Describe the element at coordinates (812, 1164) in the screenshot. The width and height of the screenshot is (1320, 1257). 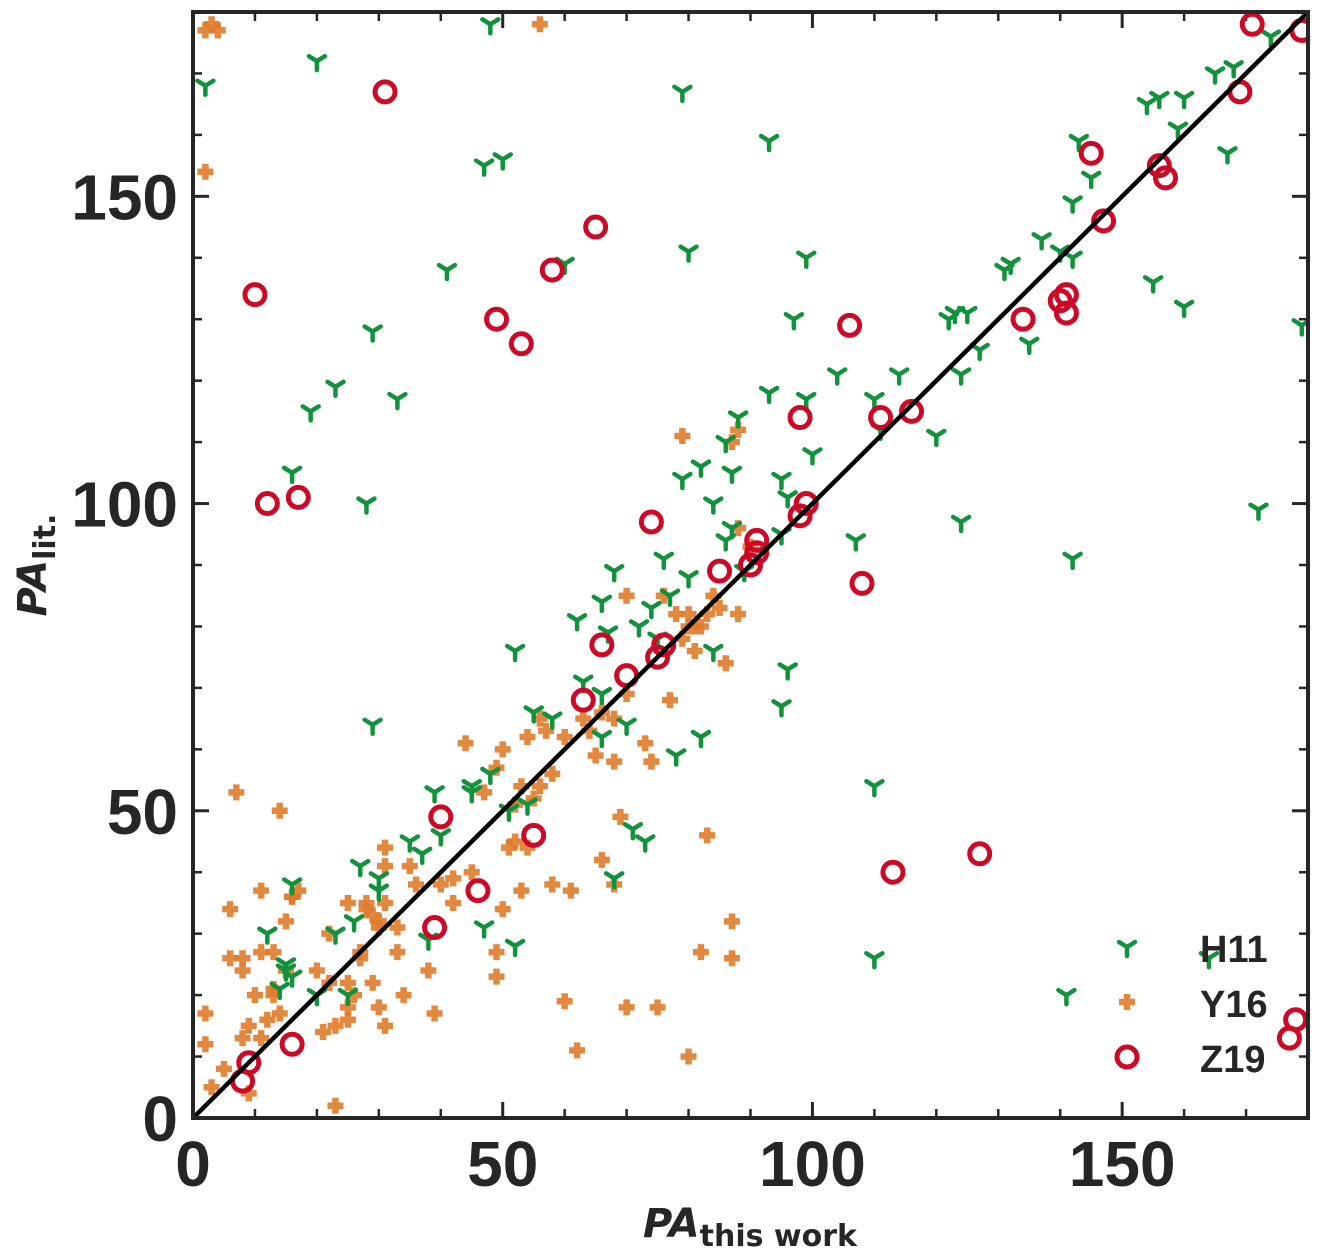
I see `x-tick-label: 100` at that location.